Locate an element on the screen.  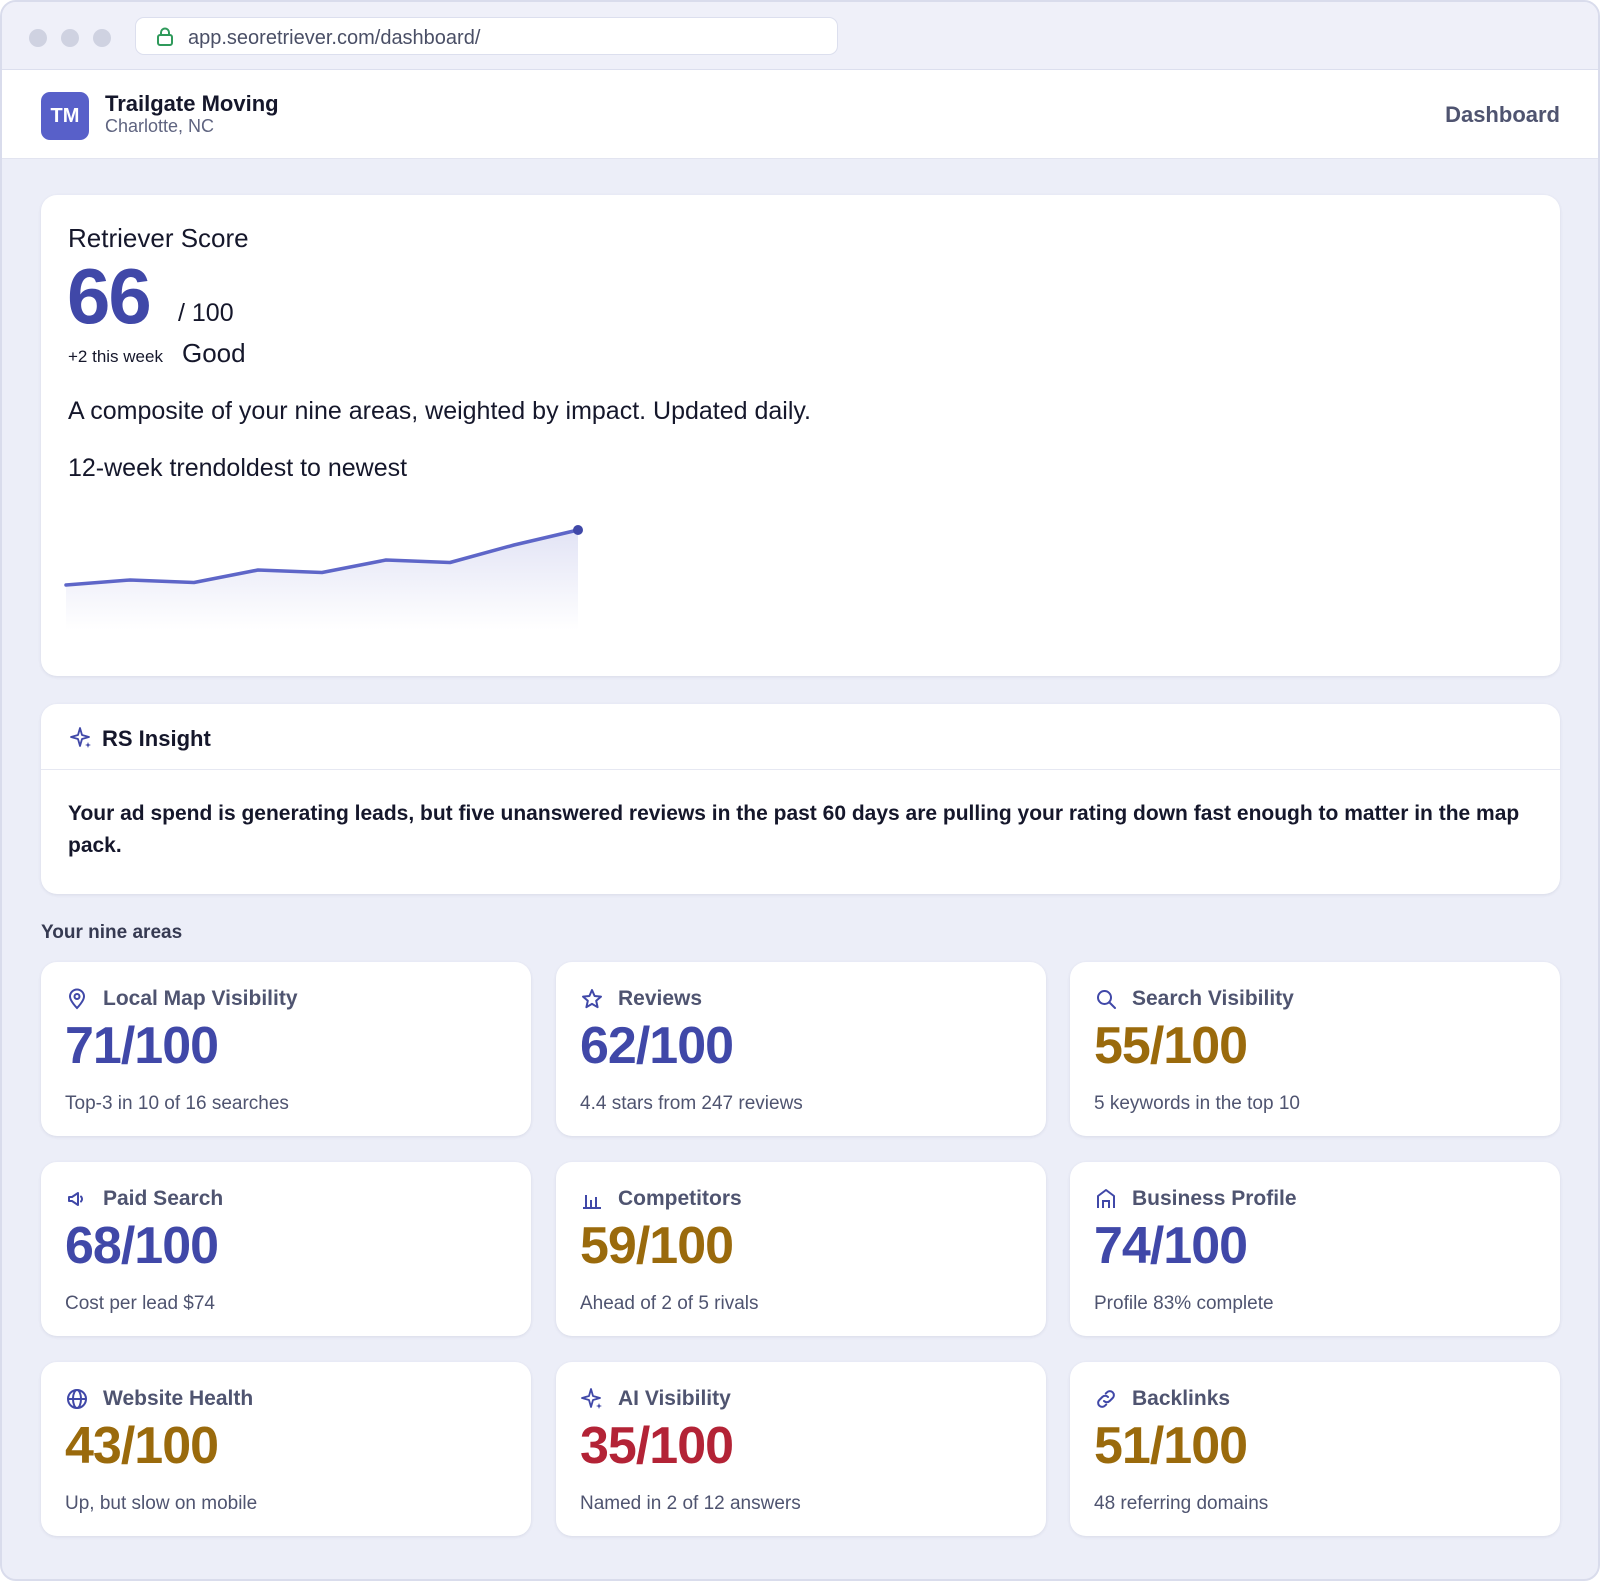
area-card-paid-search: Paid Search 68/100 Cost per lead $74 is located at coordinates (286, 1249).